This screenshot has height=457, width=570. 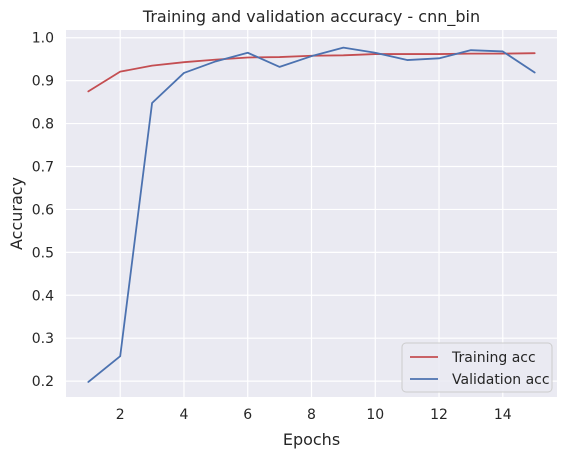 I want to click on x-axis-label: Epochs, so click(x=311, y=439).